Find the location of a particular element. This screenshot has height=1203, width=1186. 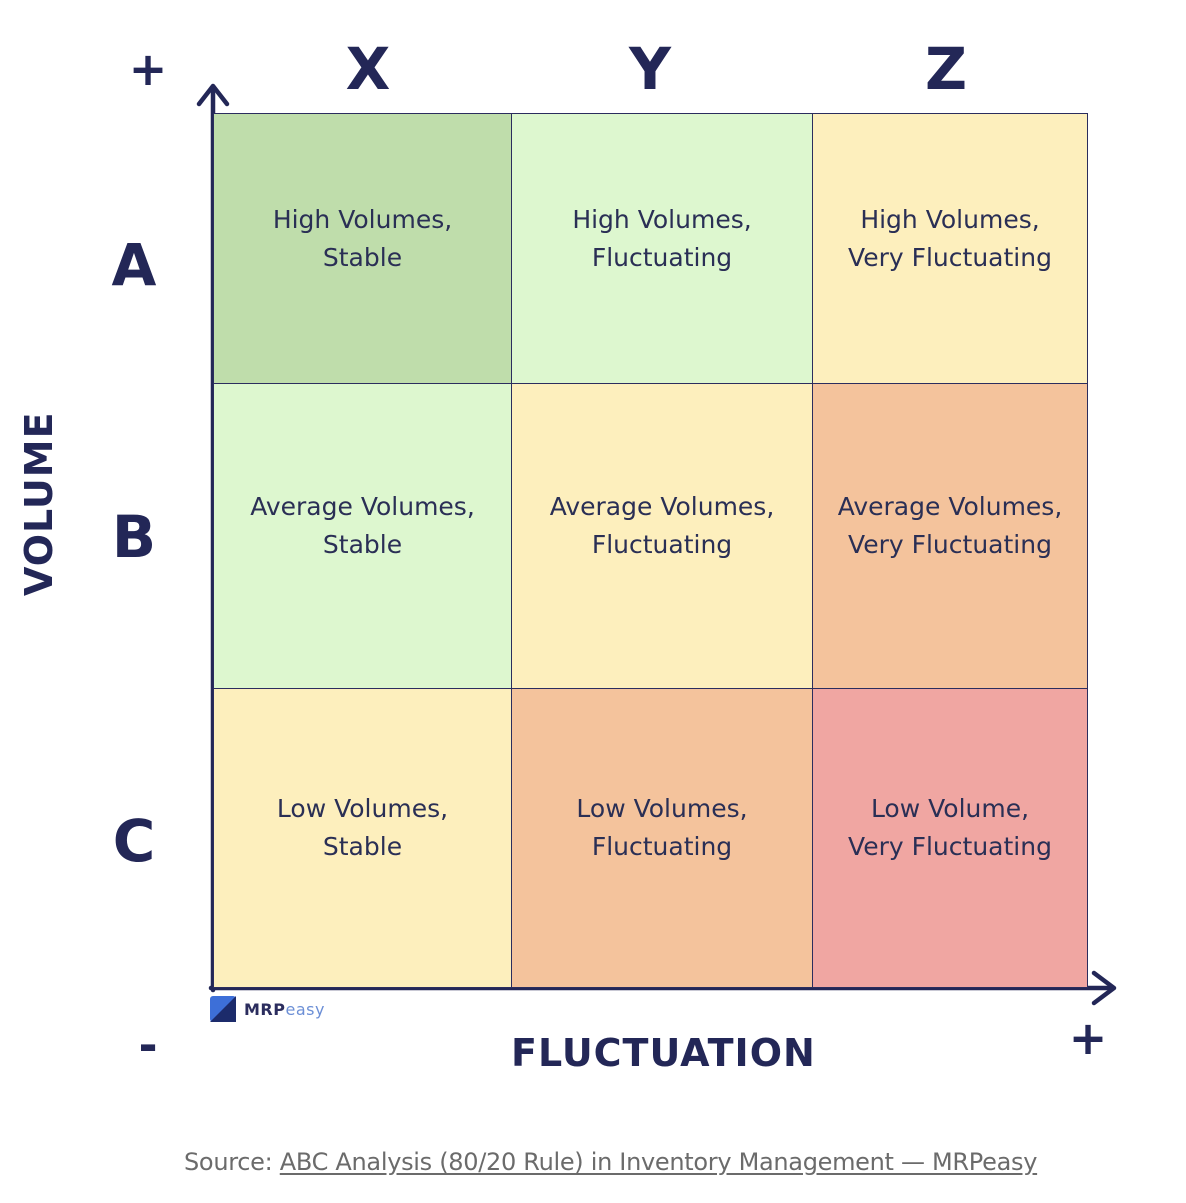

source-prefix: Source: is located at coordinates (232, 1162).